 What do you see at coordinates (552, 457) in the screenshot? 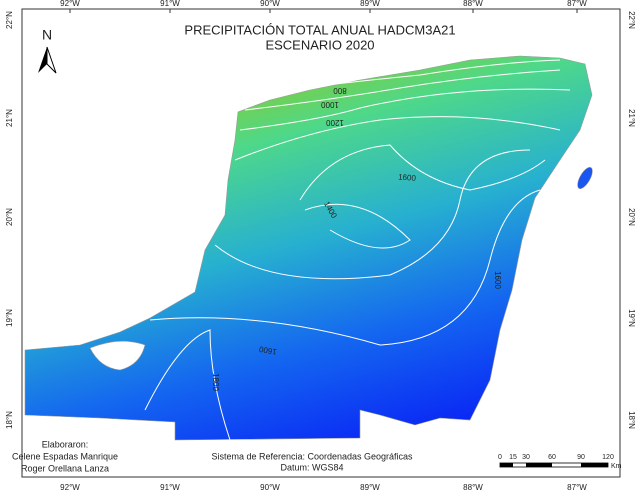
I see `scale-label: 60` at bounding box center [552, 457].